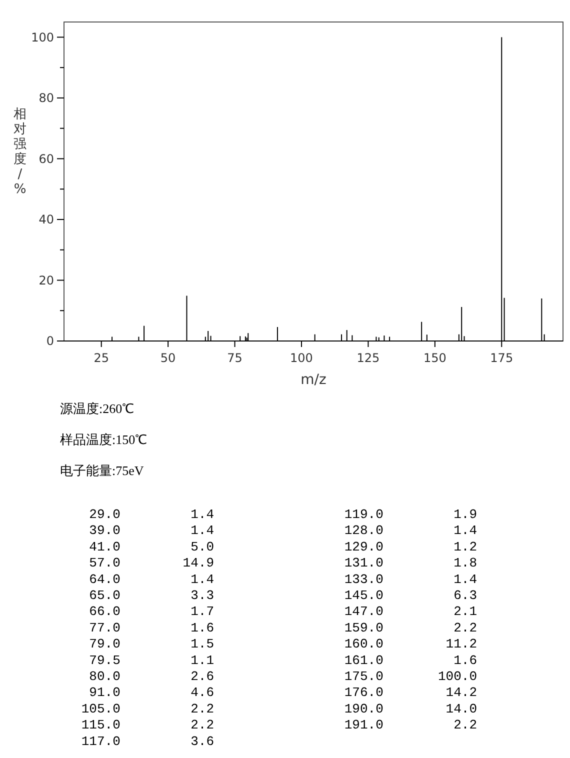 The height and width of the screenshot is (758, 570). What do you see at coordinates (46, 280) in the screenshot?
I see `y-tick-label: 20` at bounding box center [46, 280].